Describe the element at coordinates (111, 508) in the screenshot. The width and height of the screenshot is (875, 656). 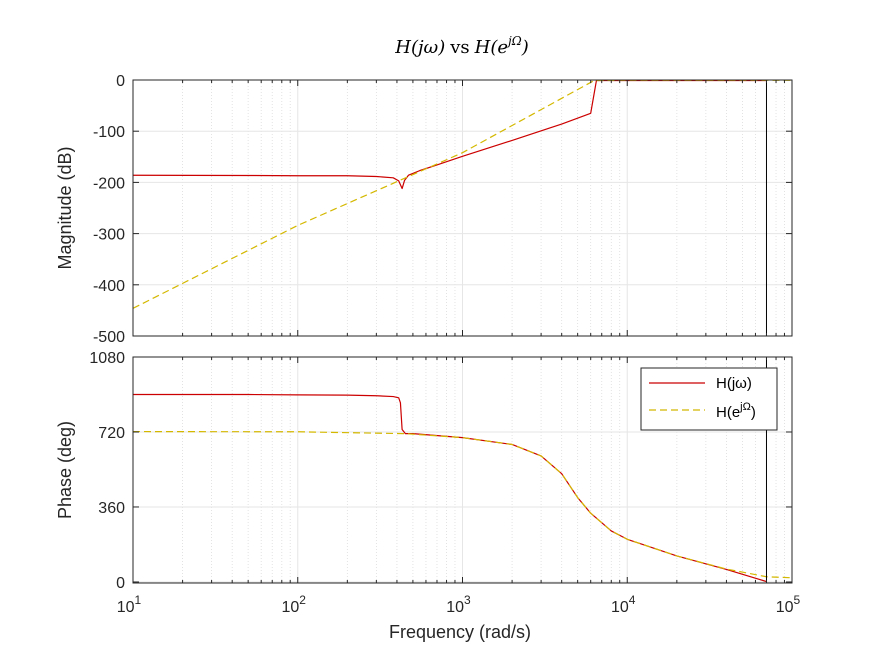
I see `phase-y-tick-label: 360` at that location.